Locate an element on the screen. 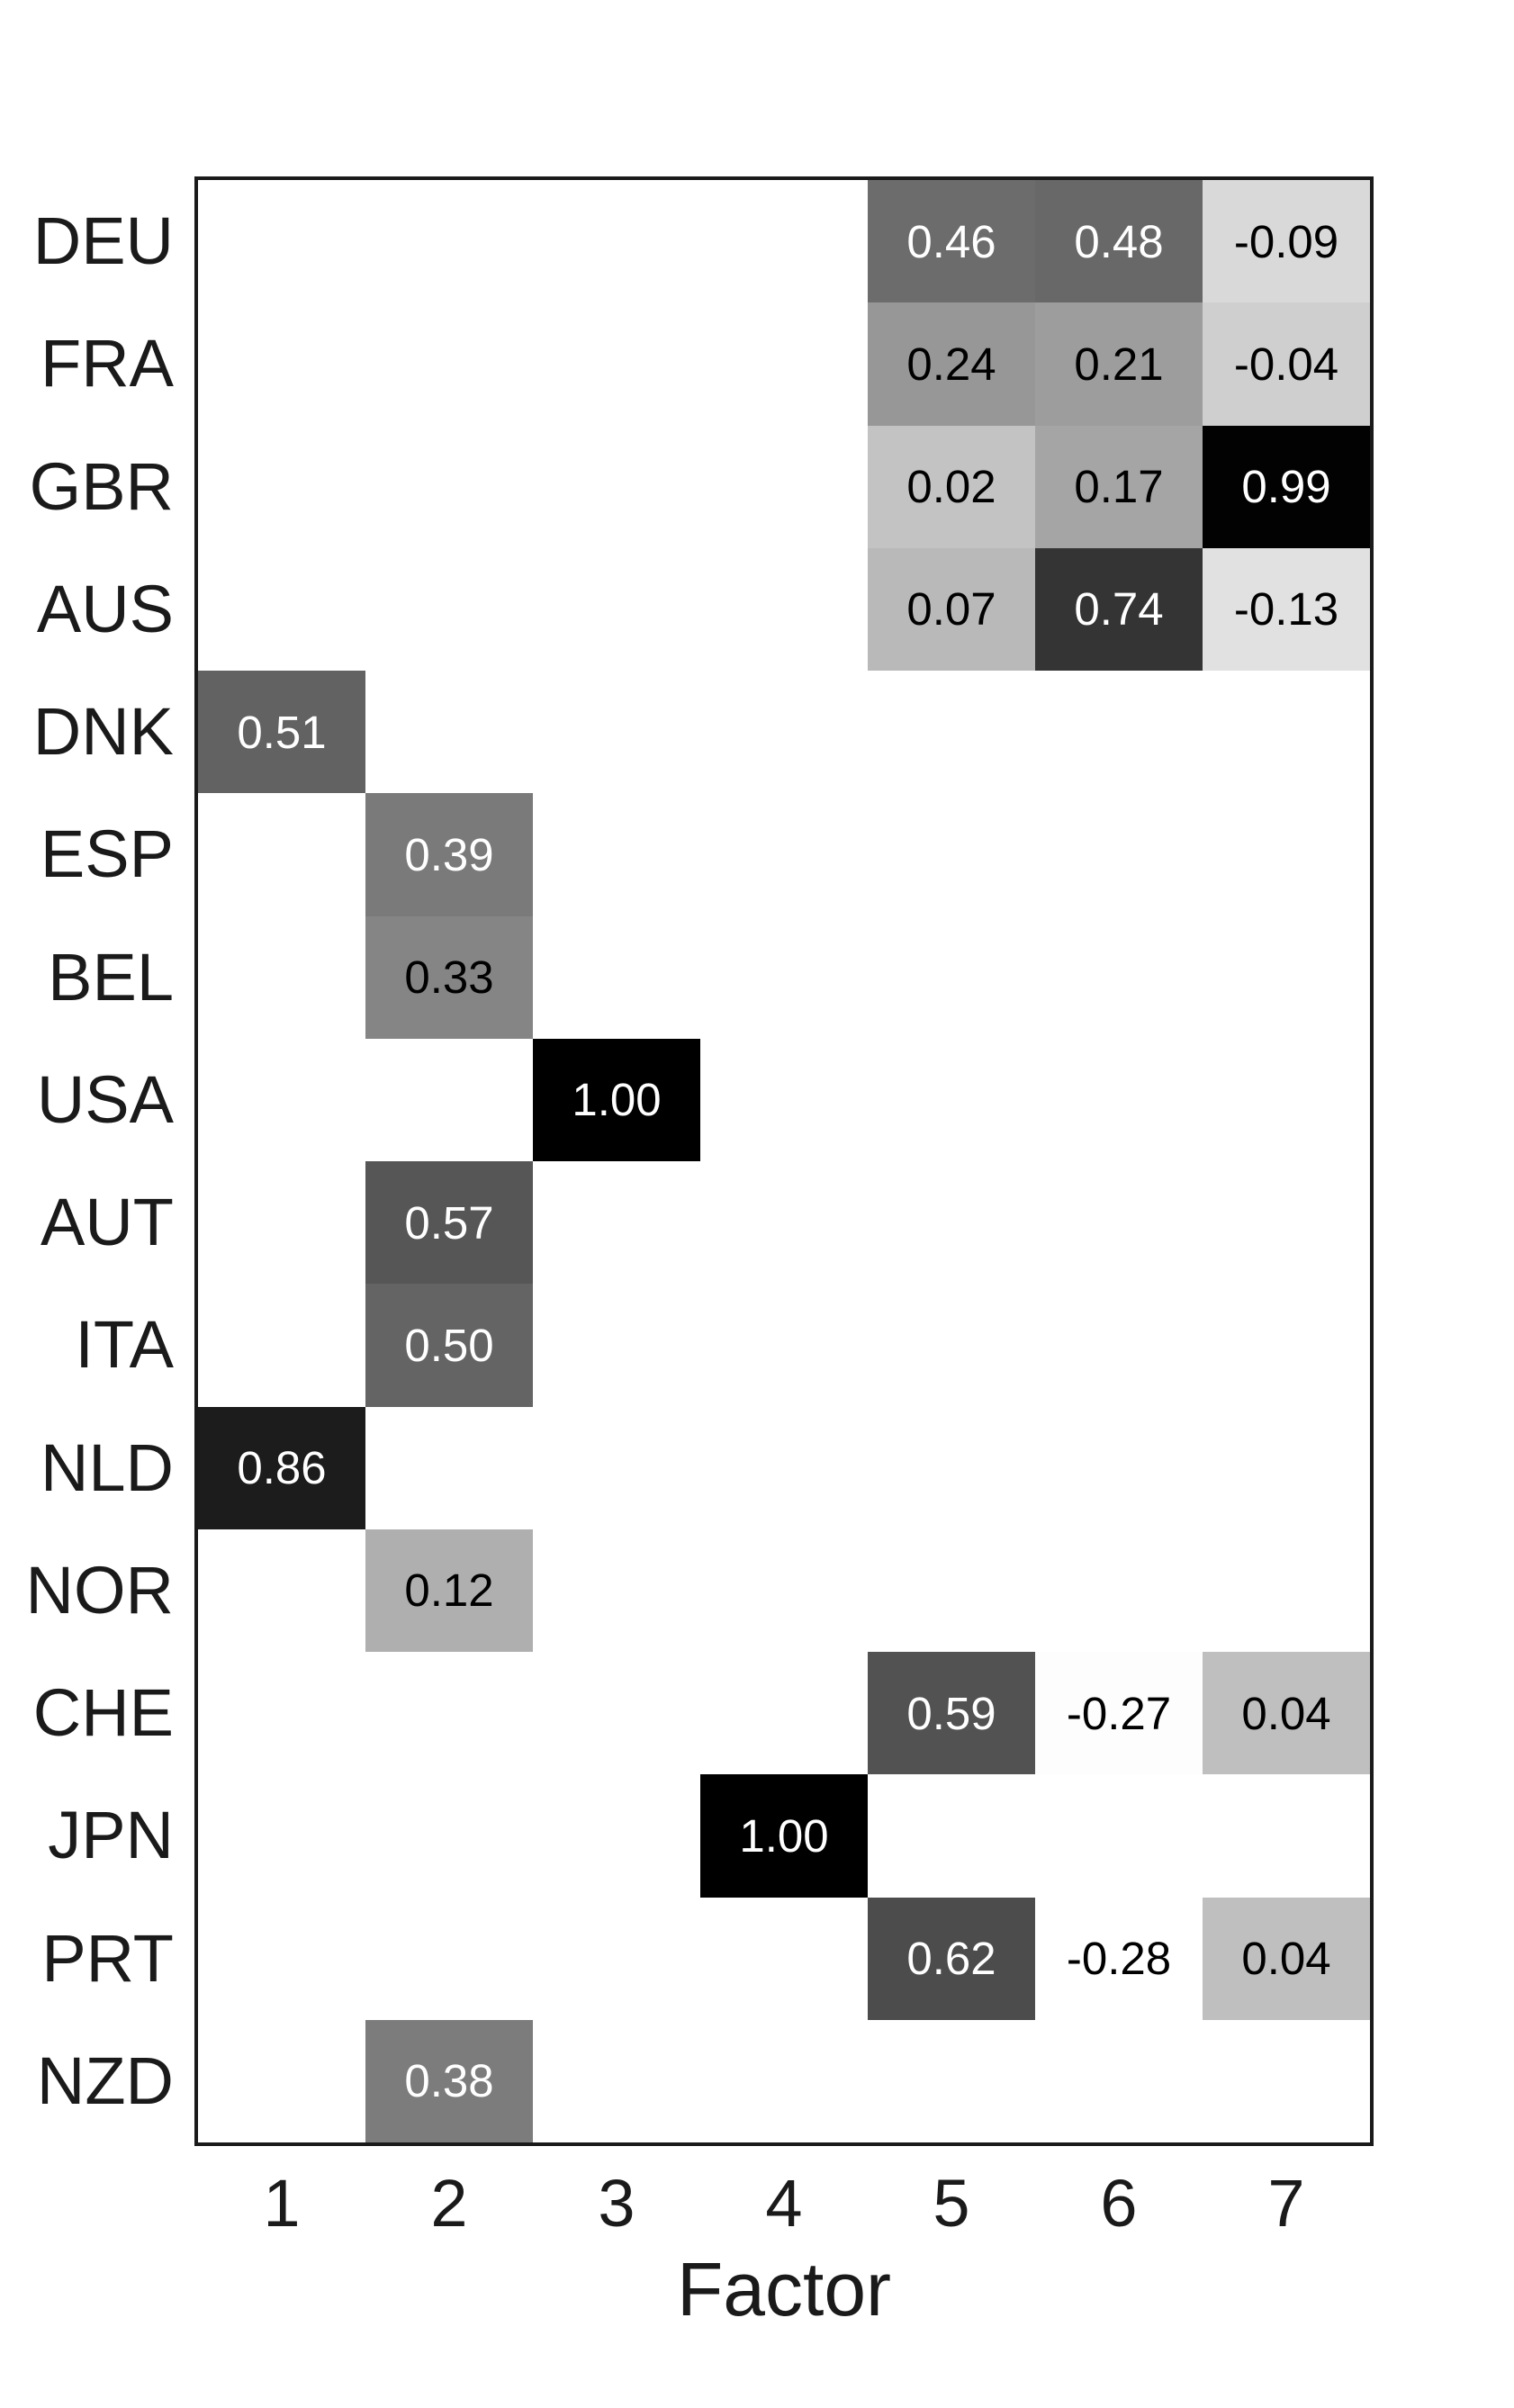  x-axis-ticks: 1 2 3 4 5 6 7 is located at coordinates (784, 2203).